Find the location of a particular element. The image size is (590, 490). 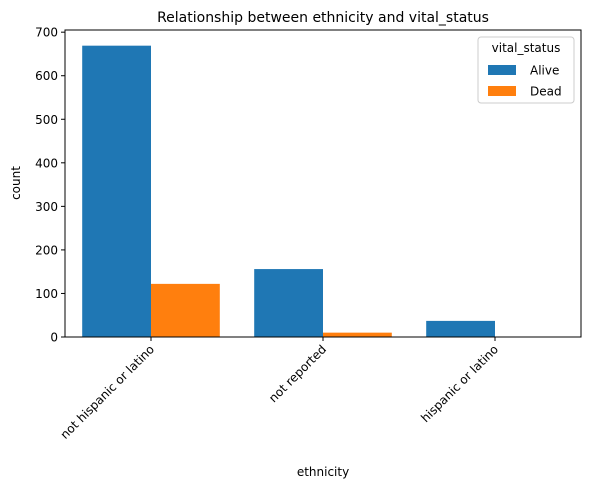

x-tick-label: not reported is located at coordinates (297, 373).